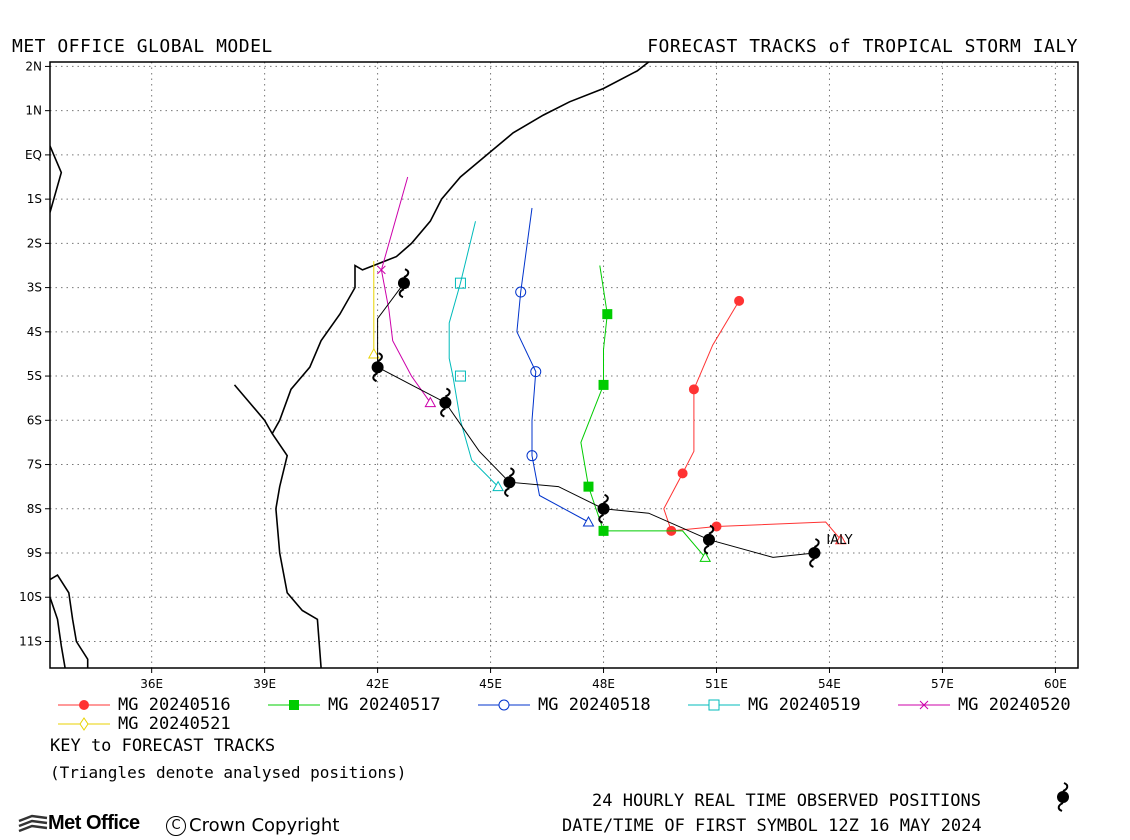 This screenshot has height=840, width=1130. What do you see at coordinates (354, 705) in the screenshot?
I see `legend-item-mg-20240517: MG 20240517` at bounding box center [354, 705].